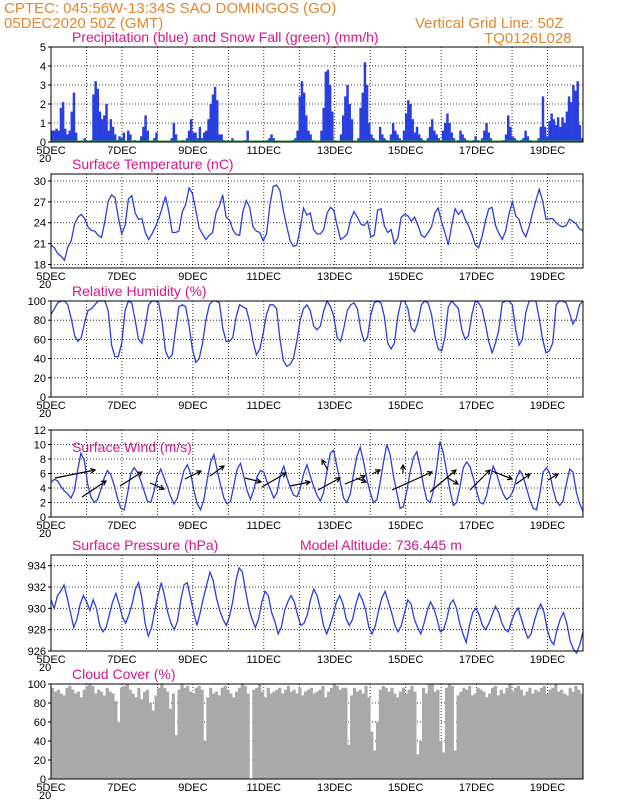  I want to click on y-tick-label: 0, so click(43, 780).